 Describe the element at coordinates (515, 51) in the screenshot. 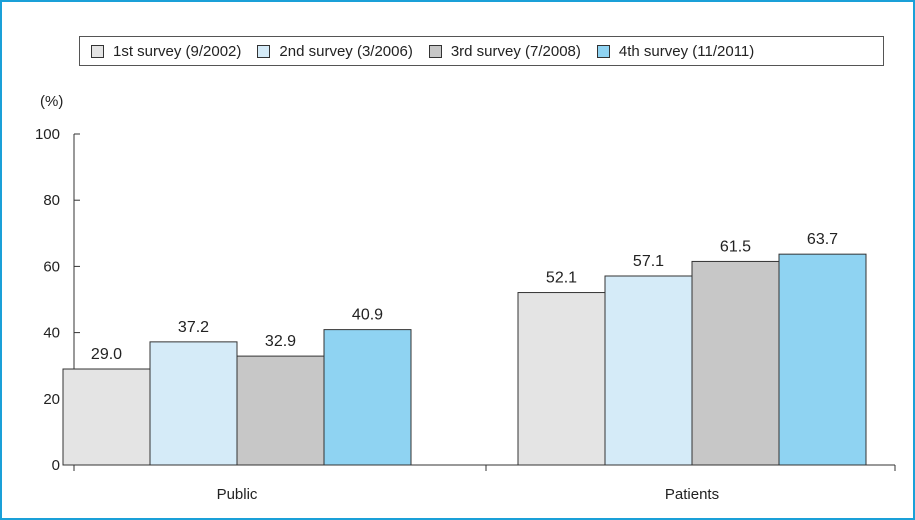

I see `legend-label: 3rd survey (7/2008)` at that location.